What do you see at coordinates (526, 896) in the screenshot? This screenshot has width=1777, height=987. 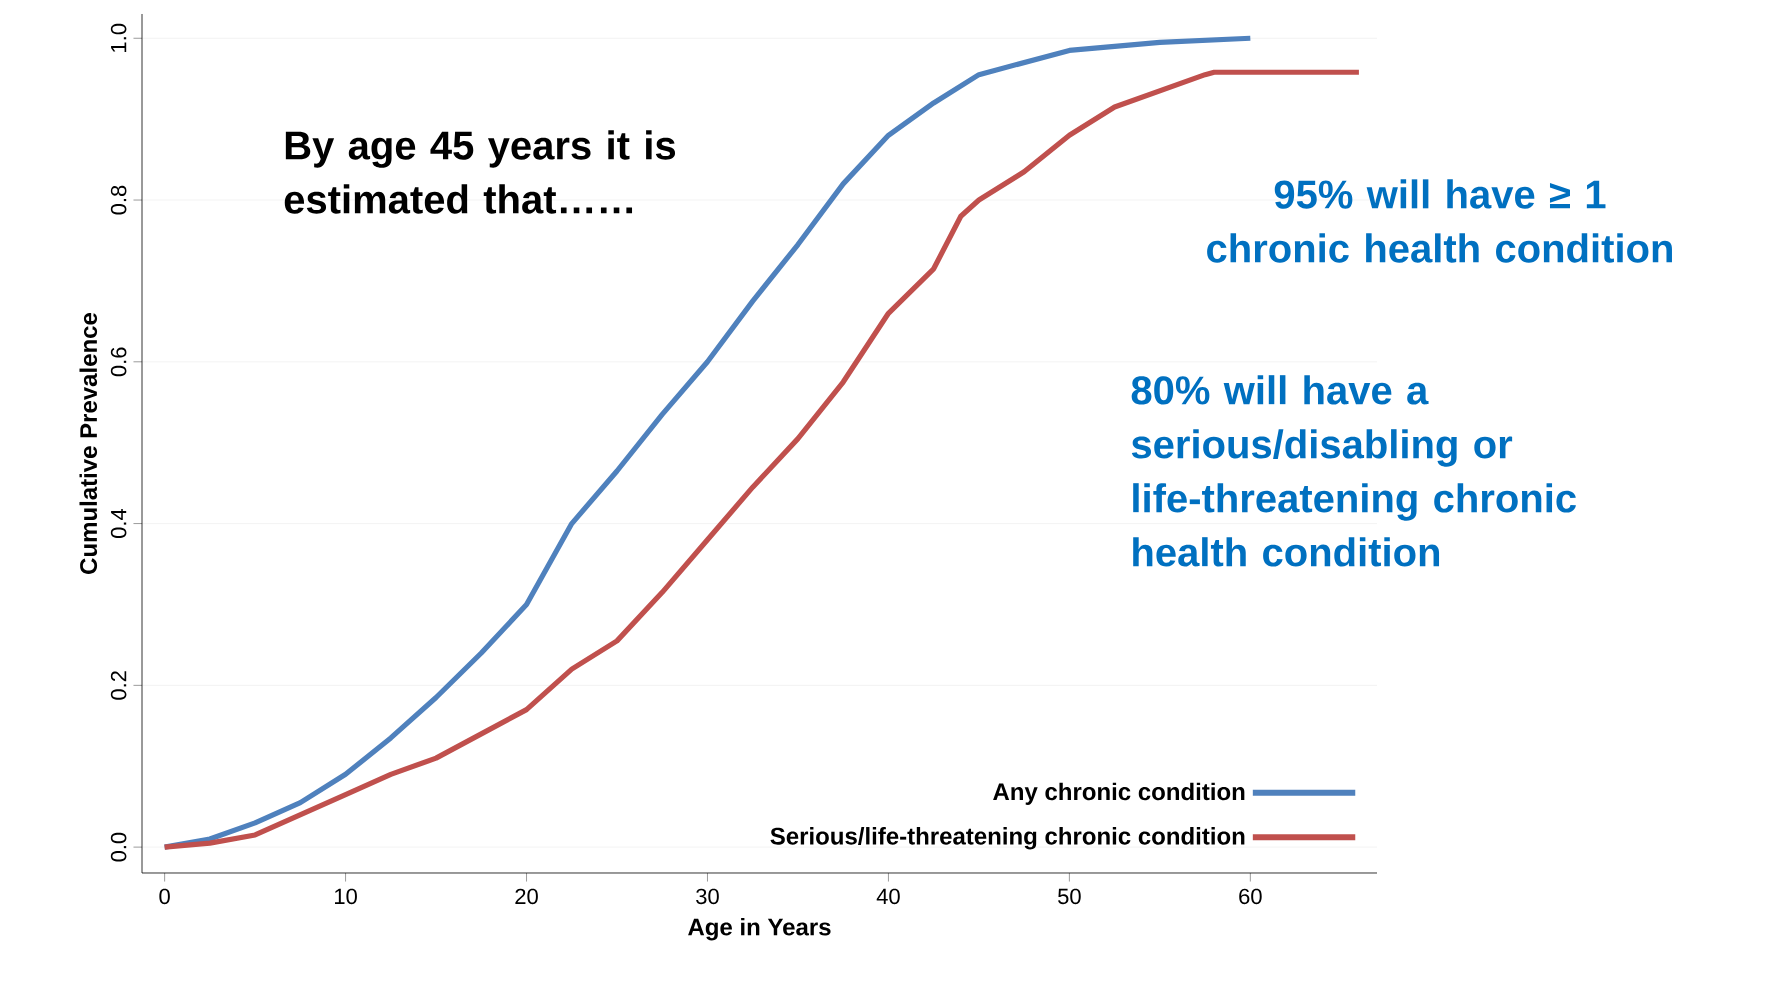 I see `x-tick-label: 20` at bounding box center [526, 896].